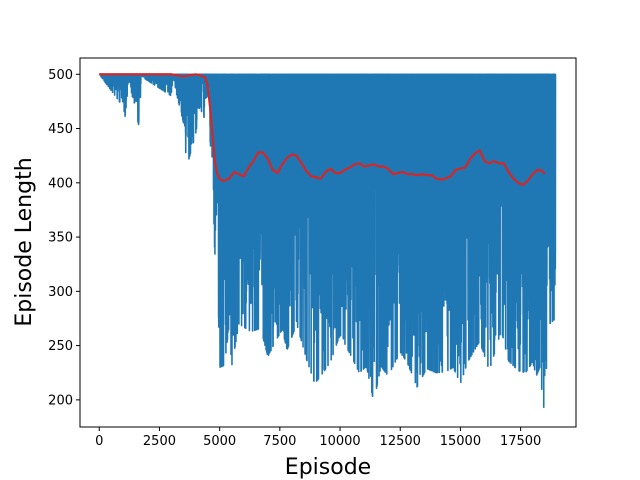 The height and width of the screenshot is (480, 640). Describe the element at coordinates (99, 441) in the screenshot. I see `x-tick-label: 0` at that location.